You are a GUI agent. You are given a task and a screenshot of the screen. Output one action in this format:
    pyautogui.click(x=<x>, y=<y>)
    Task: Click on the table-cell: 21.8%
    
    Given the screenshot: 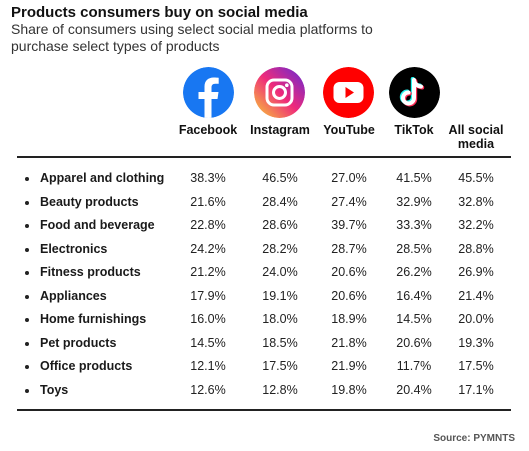 What is the action you would take?
    pyautogui.click(x=349, y=342)
    